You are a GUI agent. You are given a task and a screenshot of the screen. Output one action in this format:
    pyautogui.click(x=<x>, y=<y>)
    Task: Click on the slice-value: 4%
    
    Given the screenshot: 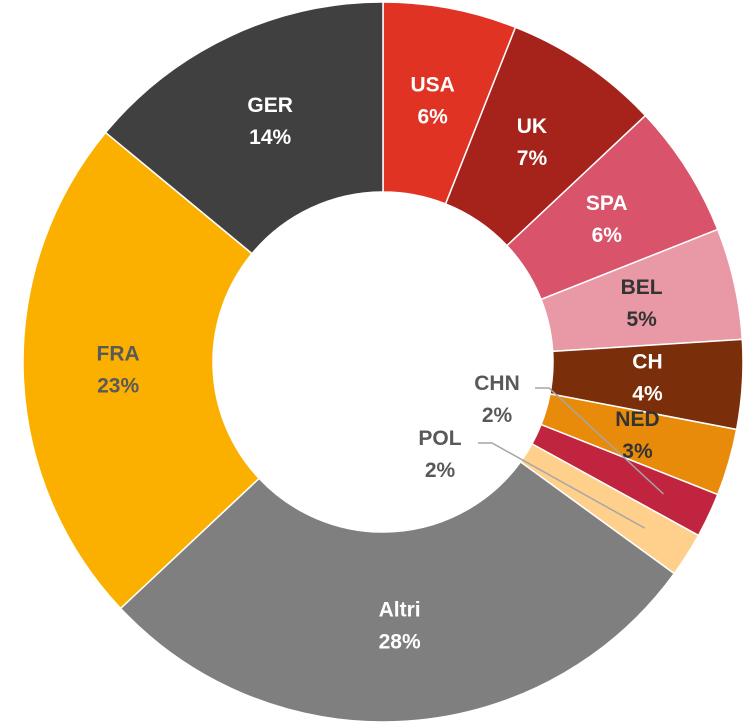 What is the action you would take?
    pyautogui.click(x=647, y=393)
    